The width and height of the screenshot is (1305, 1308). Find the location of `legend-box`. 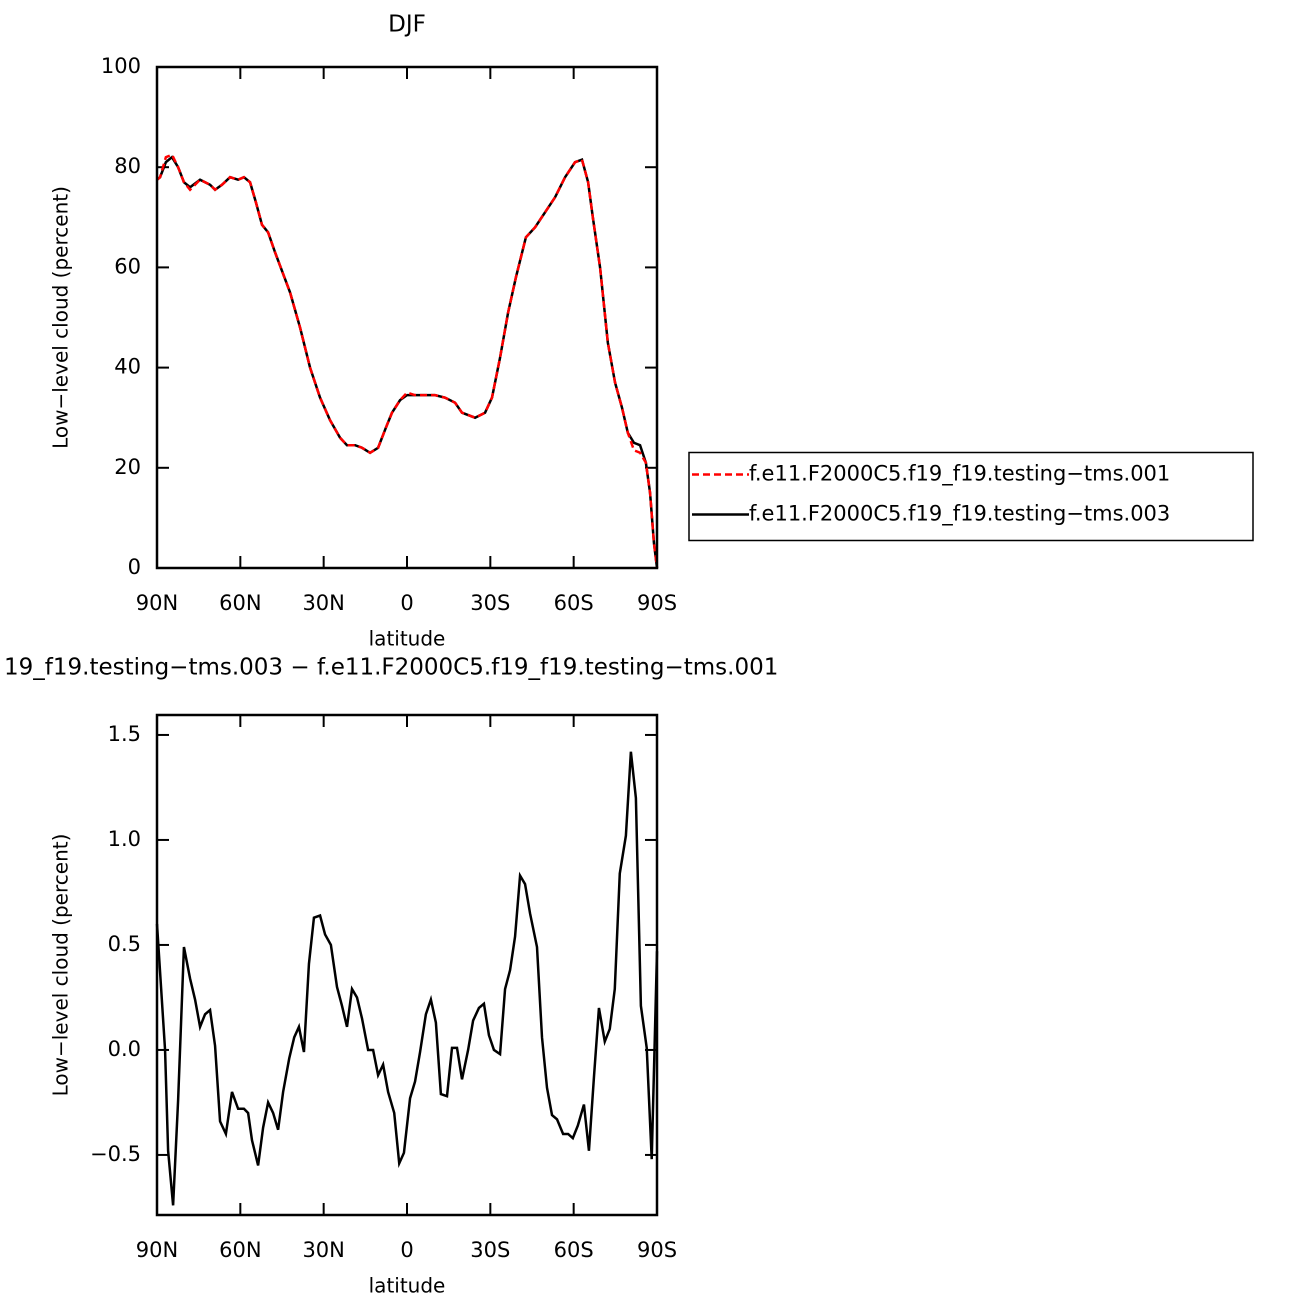

legend-box is located at coordinates (971, 496).